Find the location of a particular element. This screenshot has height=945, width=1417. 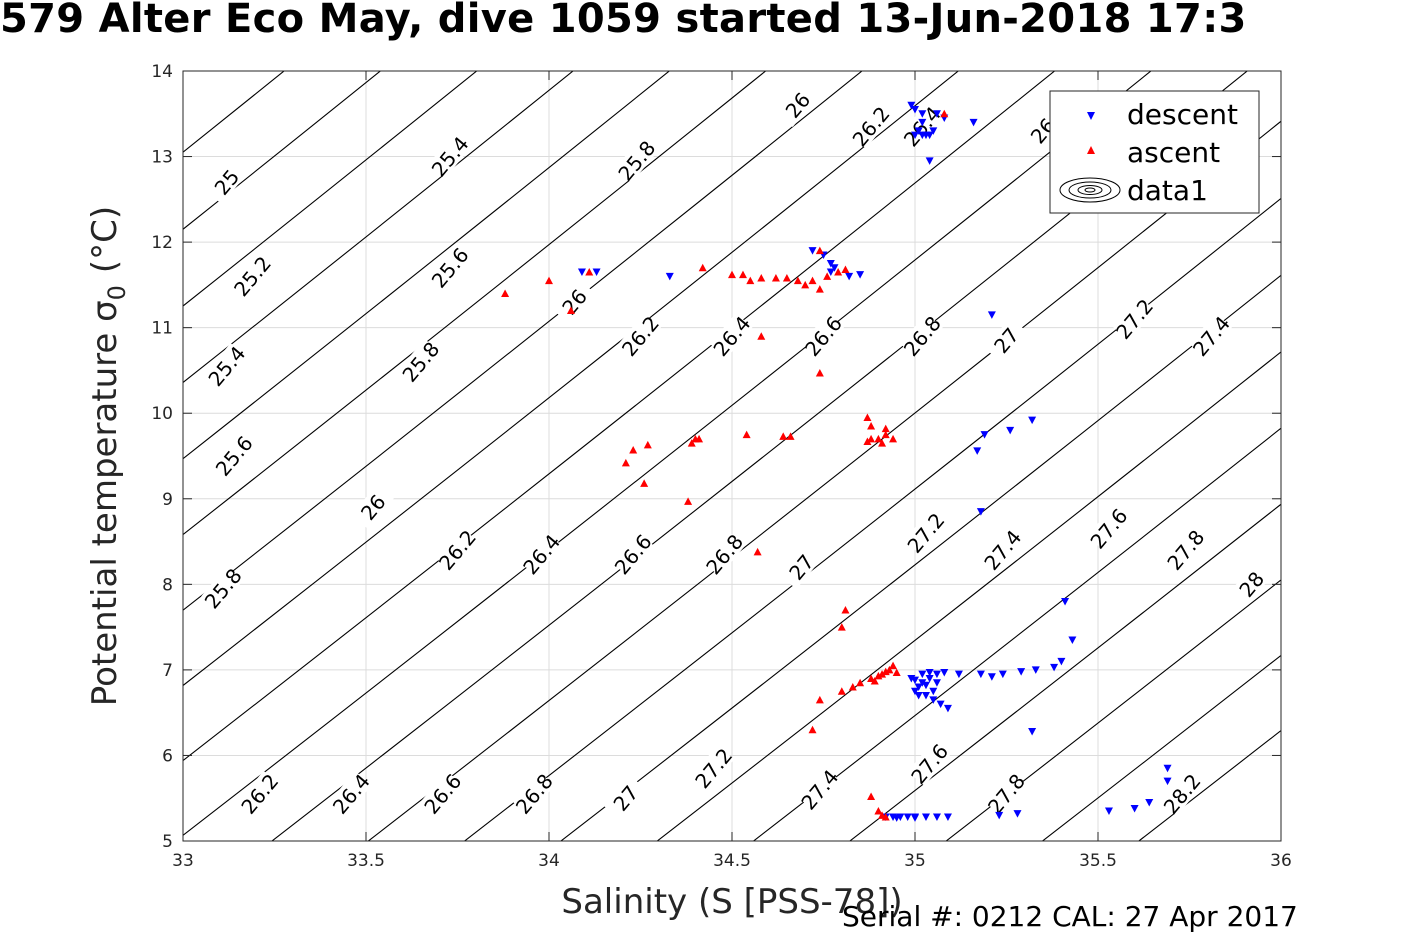

legend-descent-marker is located at coordinates (1091, 116).